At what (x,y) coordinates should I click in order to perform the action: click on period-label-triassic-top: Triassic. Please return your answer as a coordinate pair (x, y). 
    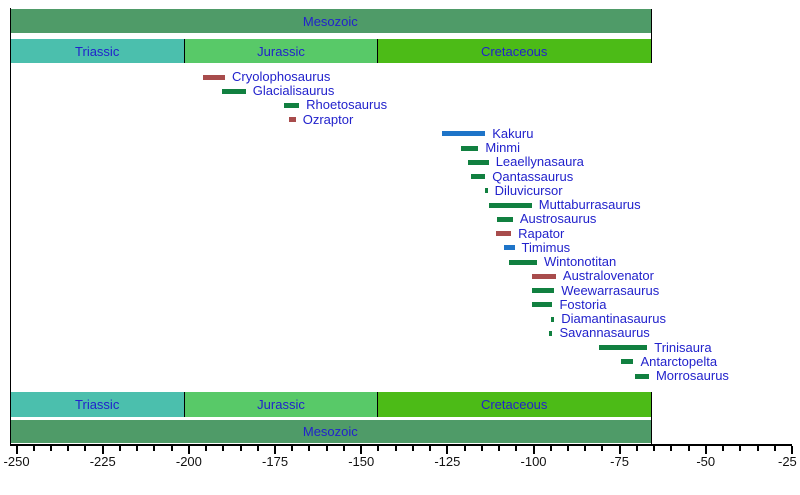
    Looking at the image, I should click on (97, 51).